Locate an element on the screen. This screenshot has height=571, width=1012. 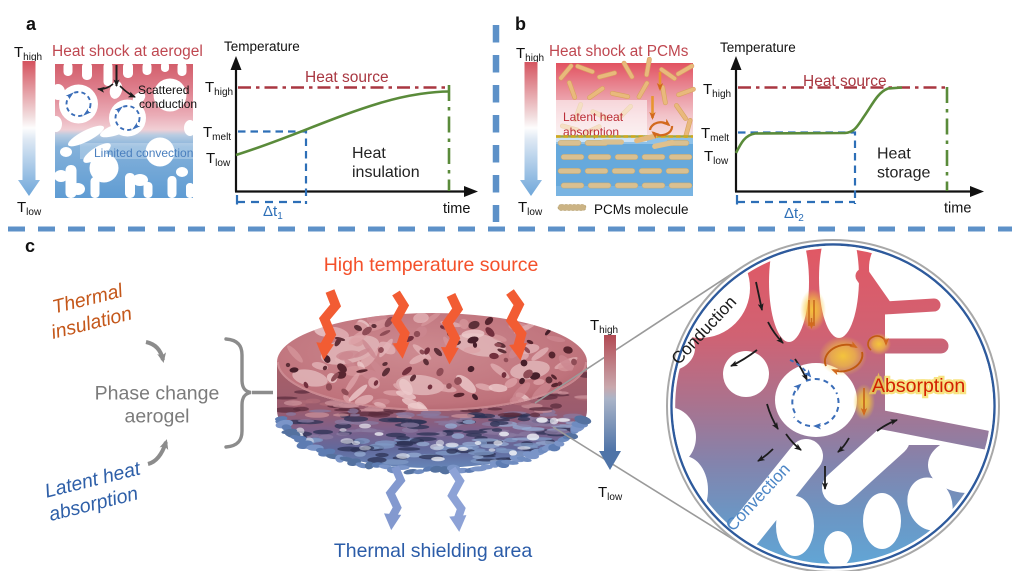
svg-text: PCMs molecule is located at coordinates (641, 209).